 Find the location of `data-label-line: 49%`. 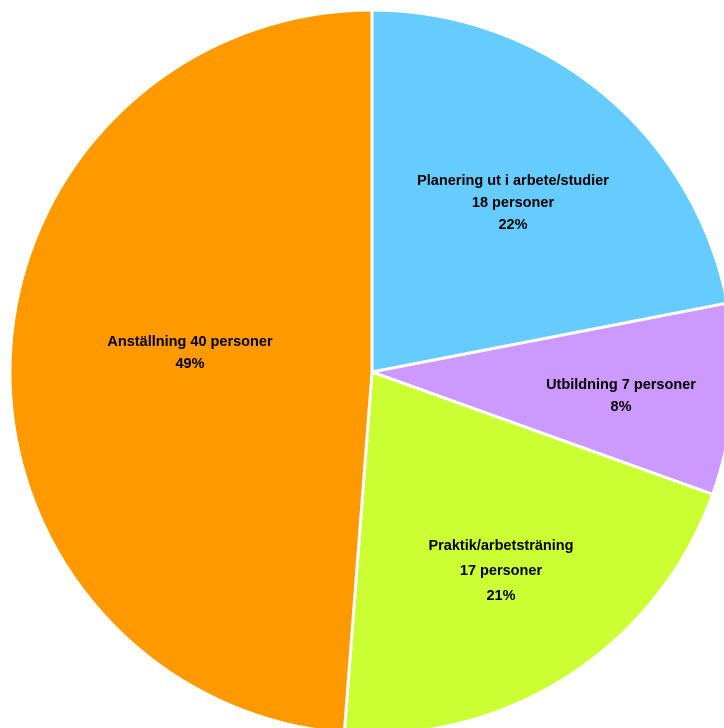

data-label-line: 49% is located at coordinates (189, 364).